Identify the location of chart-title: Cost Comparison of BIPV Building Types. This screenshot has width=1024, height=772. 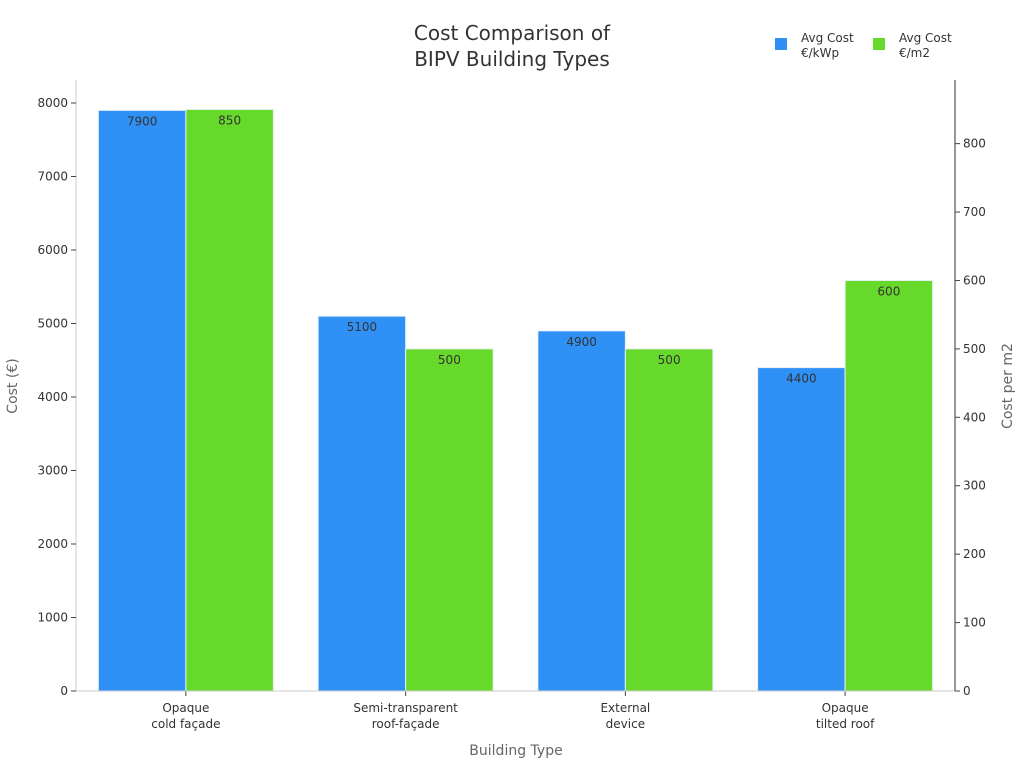
(512, 46).